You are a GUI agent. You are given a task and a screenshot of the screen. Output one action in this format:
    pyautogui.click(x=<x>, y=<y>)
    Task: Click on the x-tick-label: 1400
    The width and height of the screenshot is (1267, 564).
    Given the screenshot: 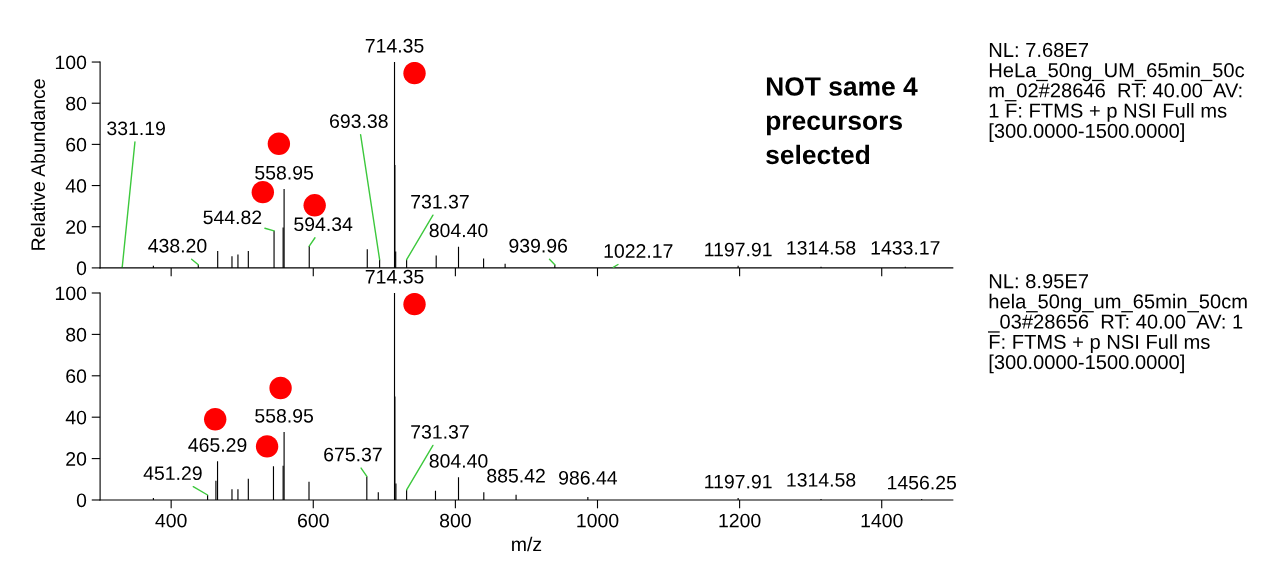 What is the action you would take?
    pyautogui.click(x=882, y=520)
    